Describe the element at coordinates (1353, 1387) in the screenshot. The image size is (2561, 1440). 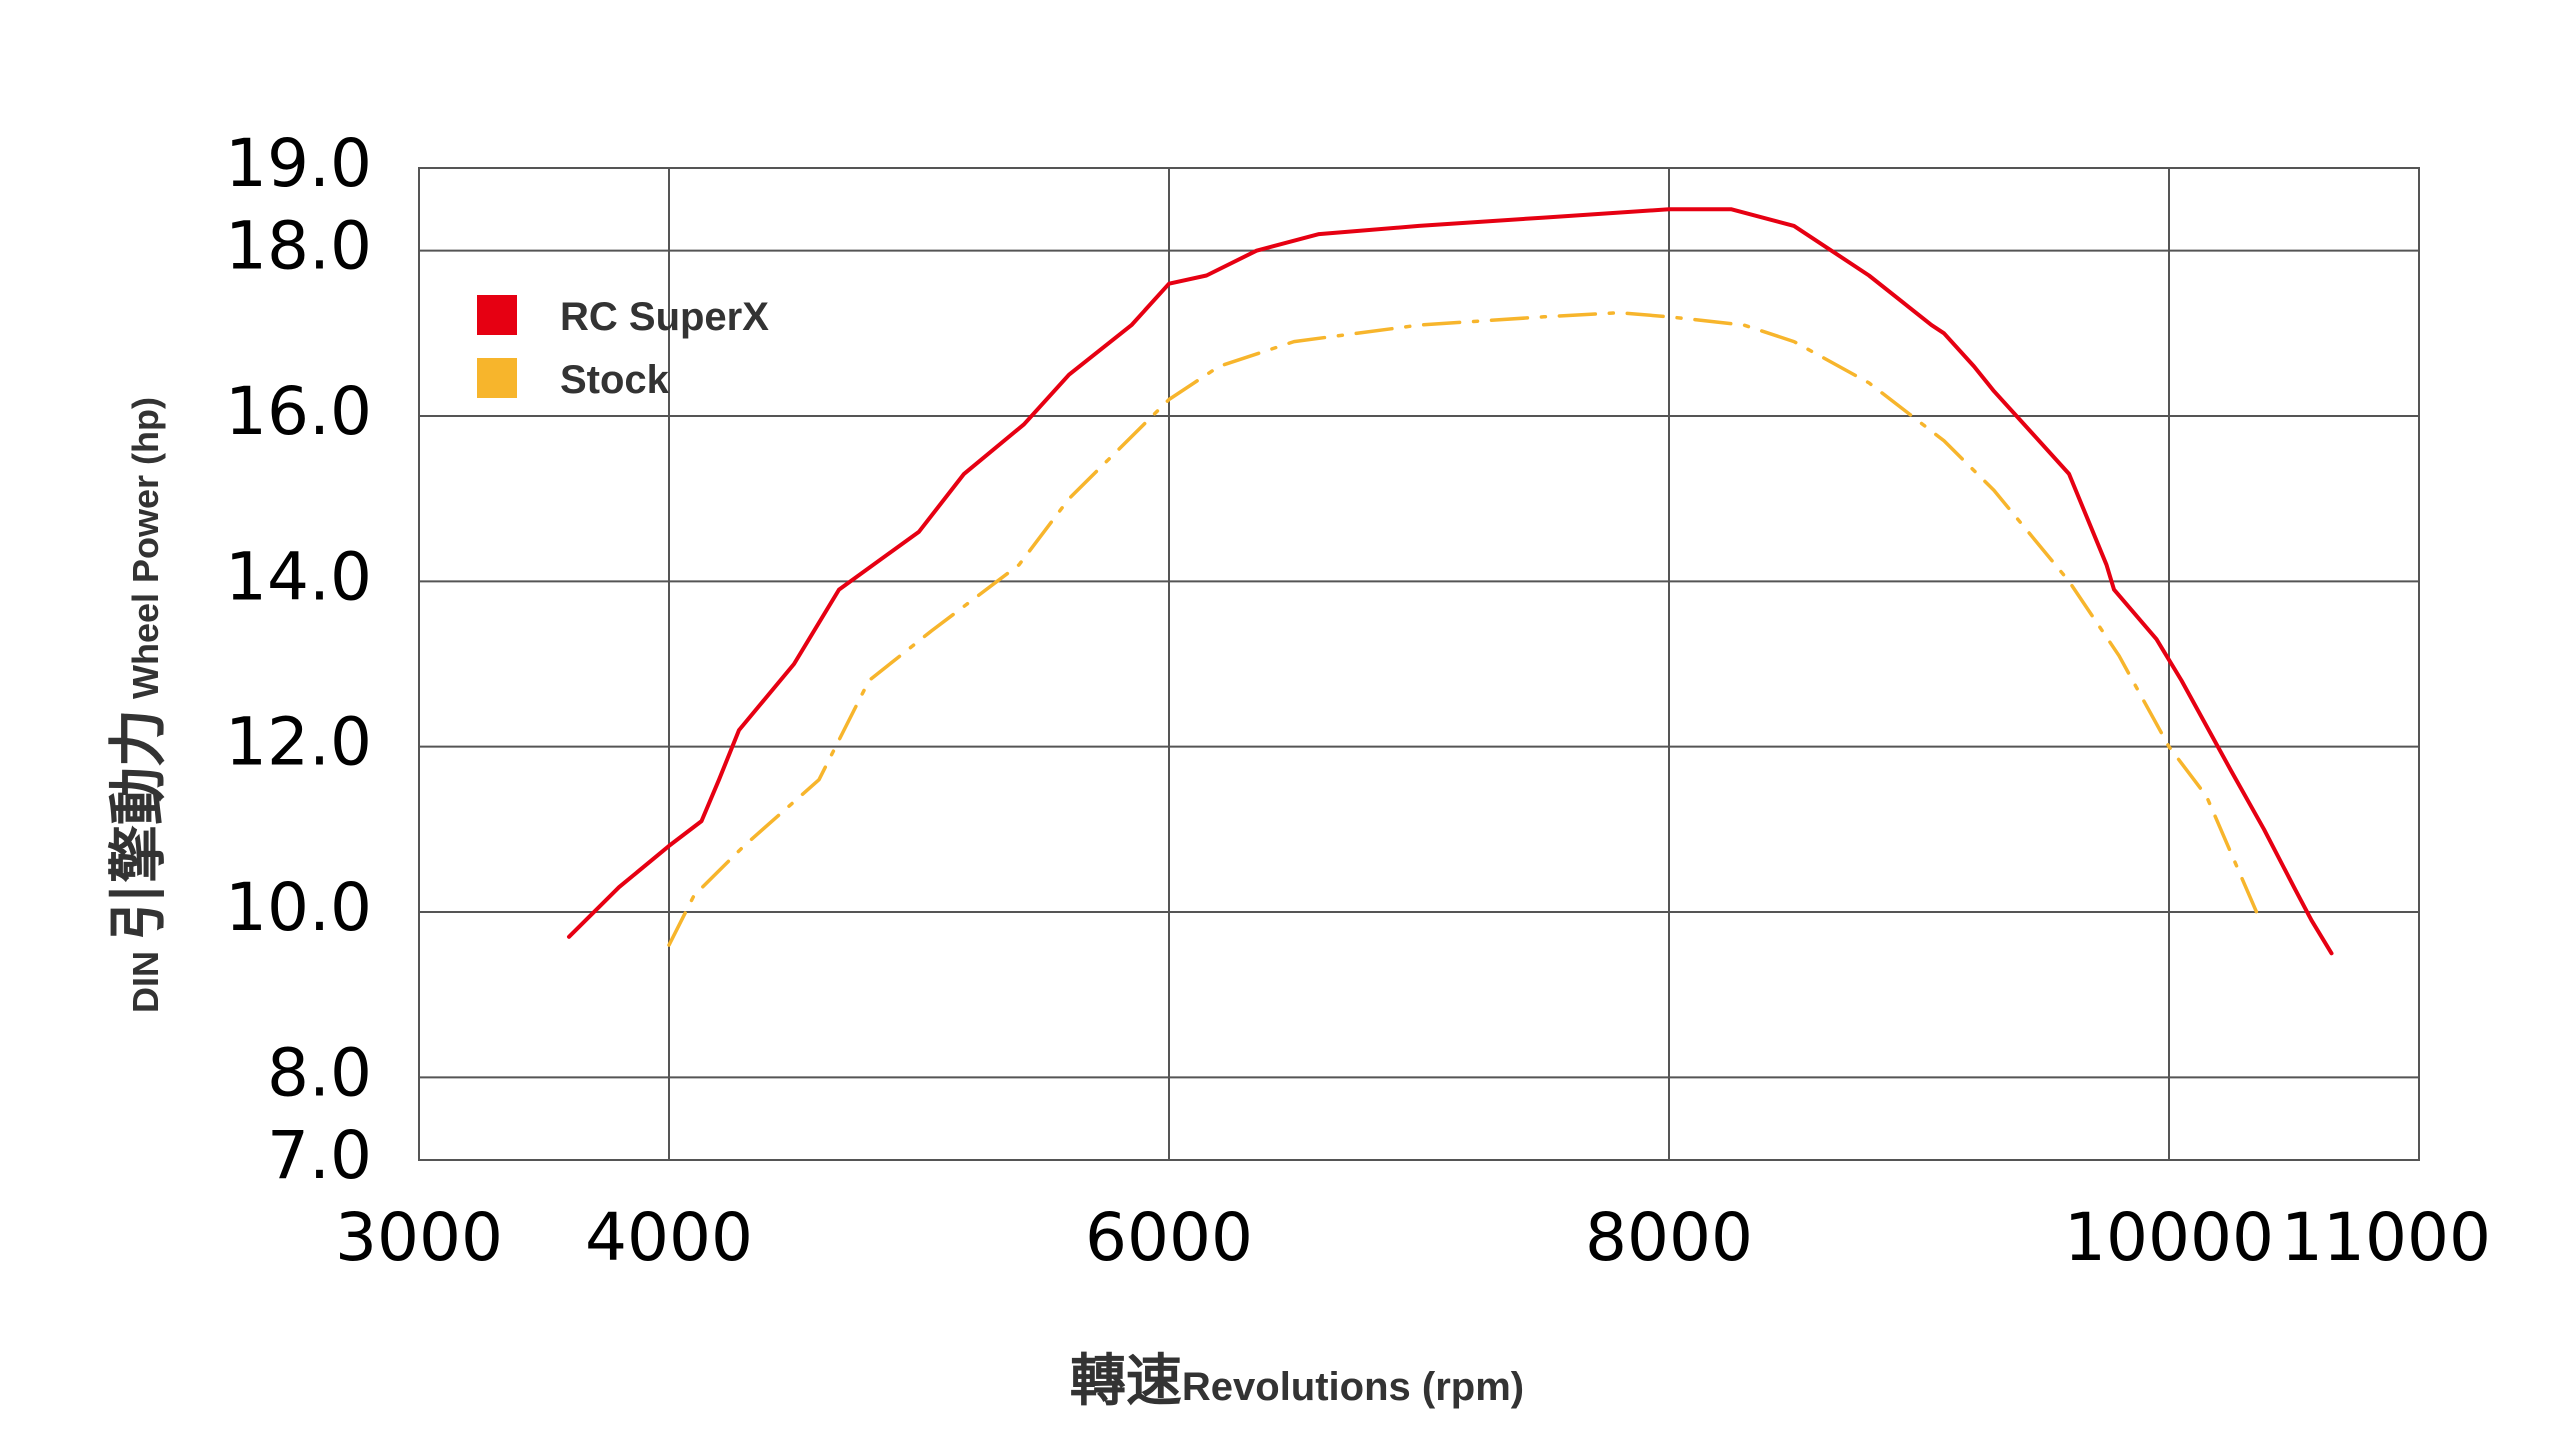
I see `x-axis-label-en: Revolutions (rpm)` at that location.